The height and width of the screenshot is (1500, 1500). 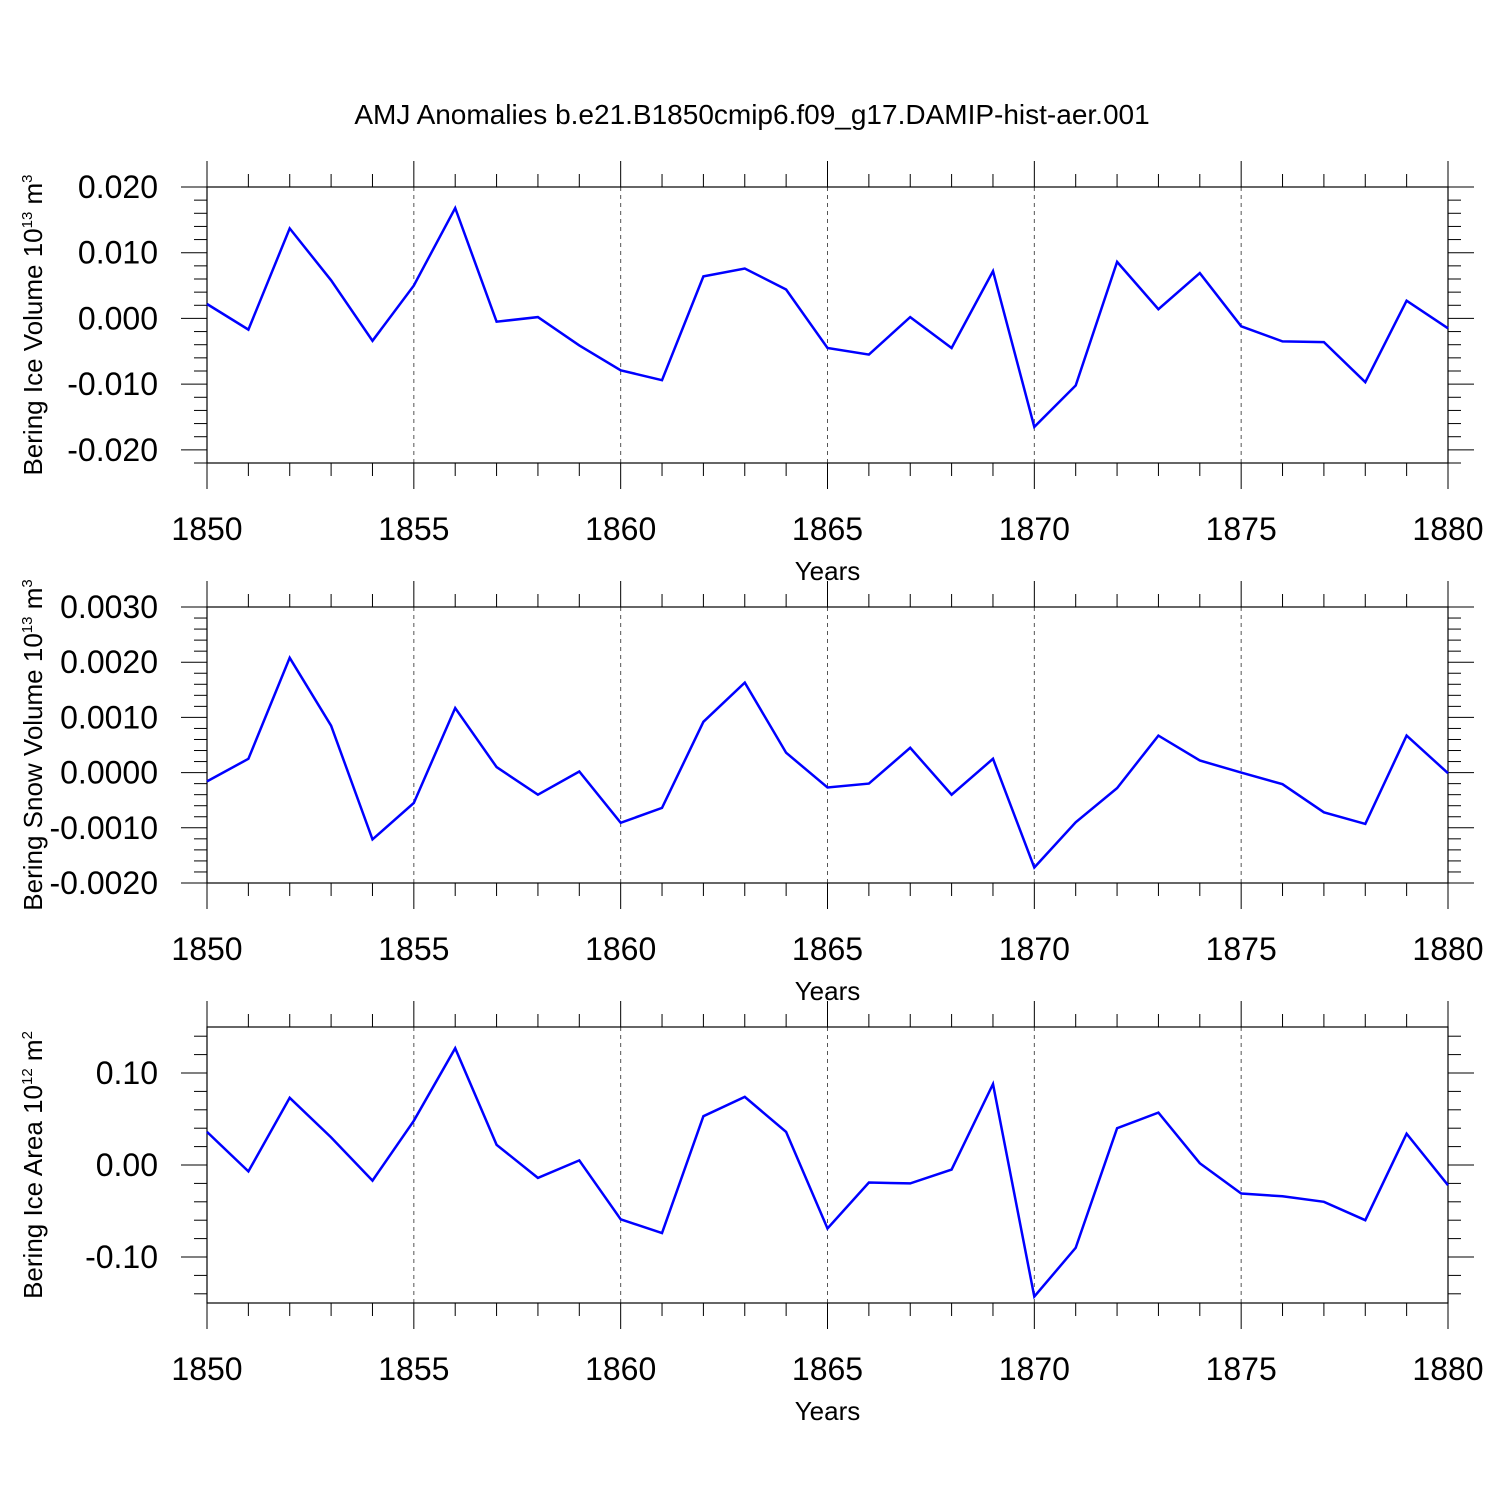 What do you see at coordinates (33, 772) in the screenshot?
I see `y-axis-title-part: Bering Snow Volume 10` at bounding box center [33, 772].